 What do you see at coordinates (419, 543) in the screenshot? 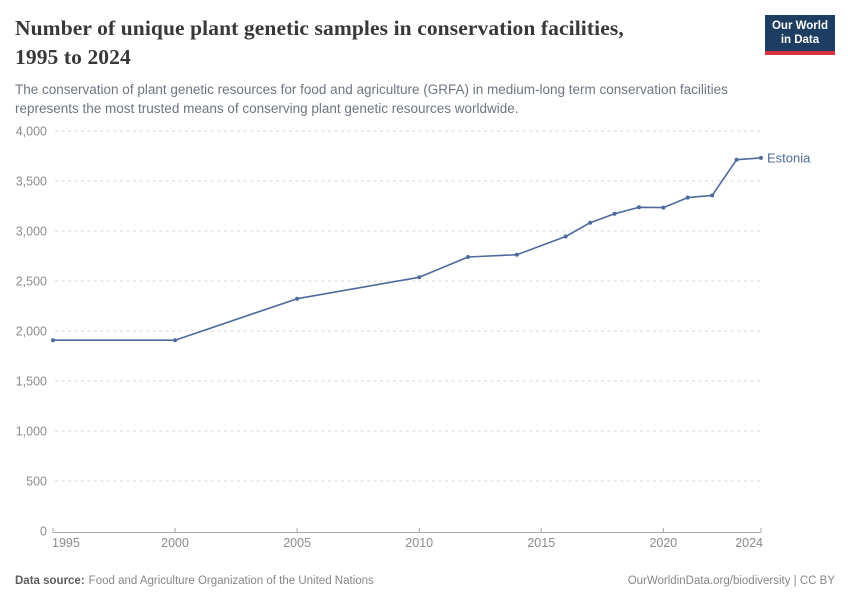
I see `x-axis-label: 2010` at bounding box center [419, 543].